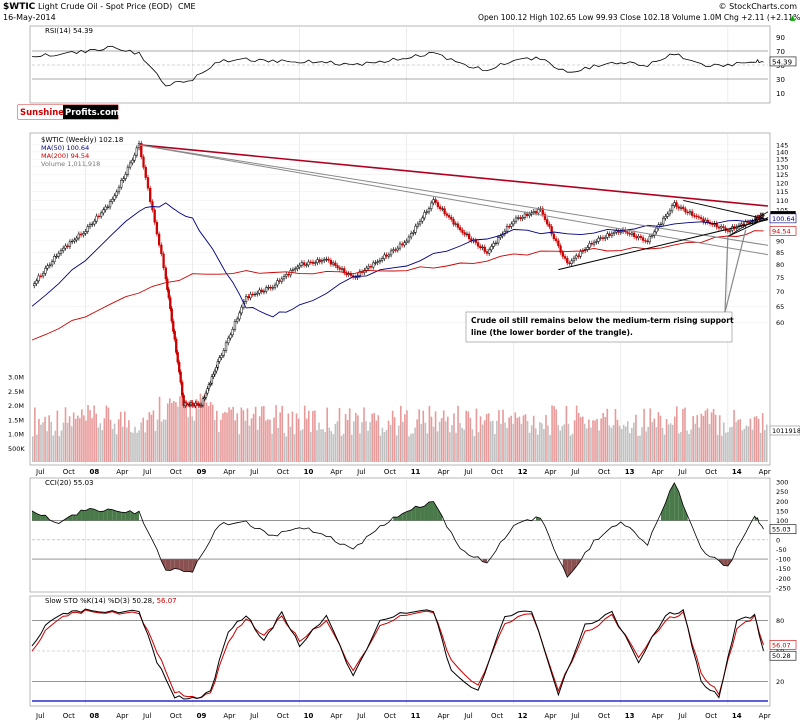  Describe the element at coordinates (453, 175) in the screenshot. I see `trendline-red` at that location.